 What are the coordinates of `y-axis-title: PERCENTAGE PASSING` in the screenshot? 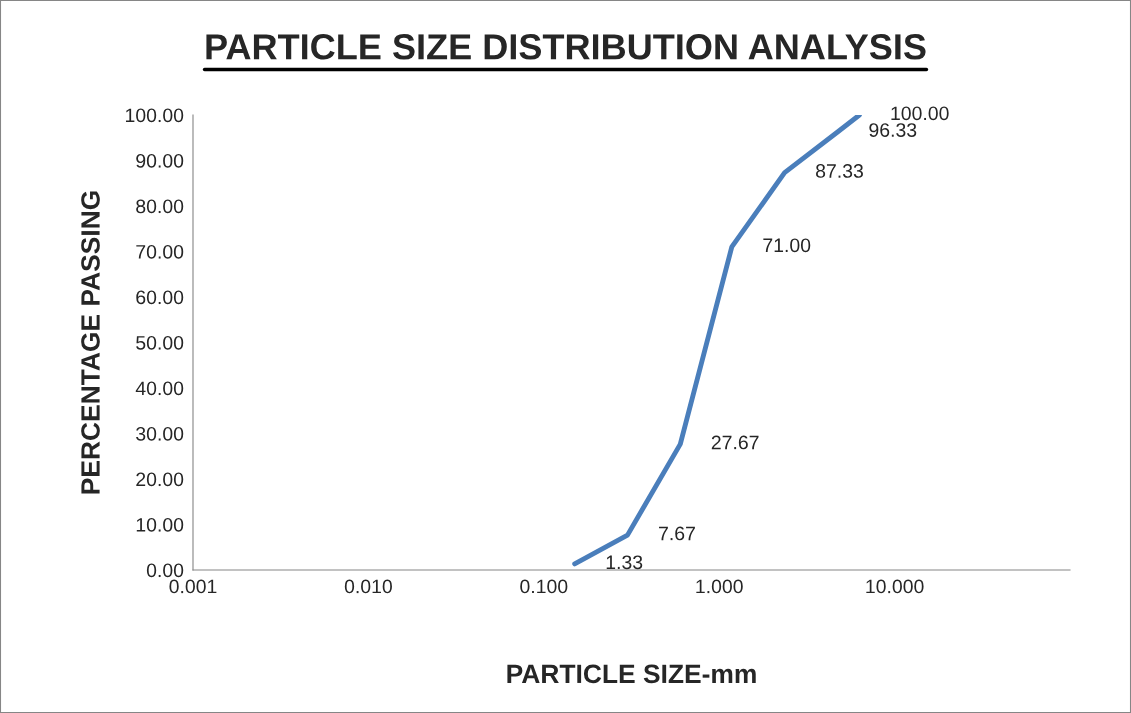 It's located at (90, 342).